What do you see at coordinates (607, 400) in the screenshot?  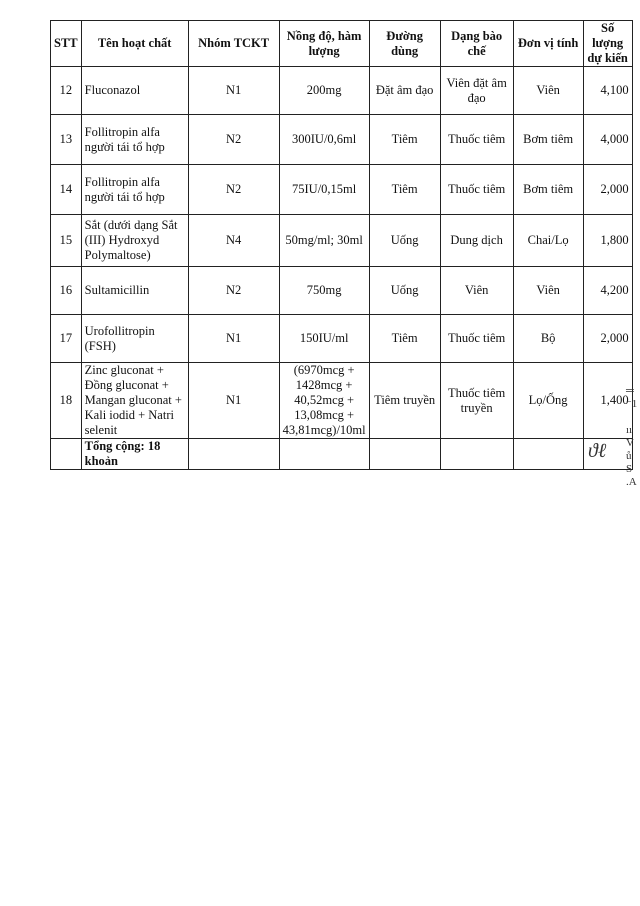 I see `cell-quantity: 1,400` at bounding box center [607, 400].